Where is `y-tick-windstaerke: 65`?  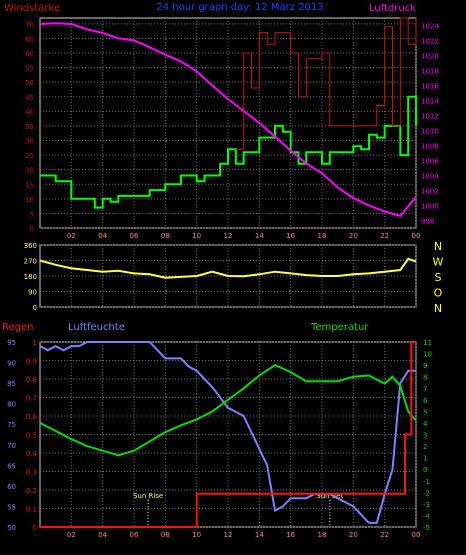 y-tick-windstaerke: 65 is located at coordinates (29, 39).